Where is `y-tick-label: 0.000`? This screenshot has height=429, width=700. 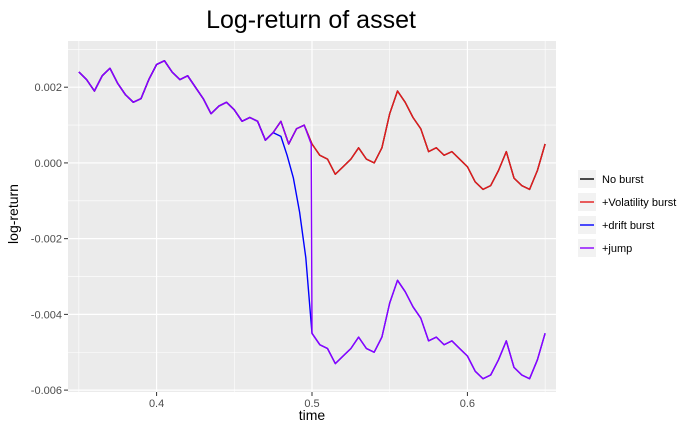 y-tick-label: 0.000 is located at coordinates (48, 164).